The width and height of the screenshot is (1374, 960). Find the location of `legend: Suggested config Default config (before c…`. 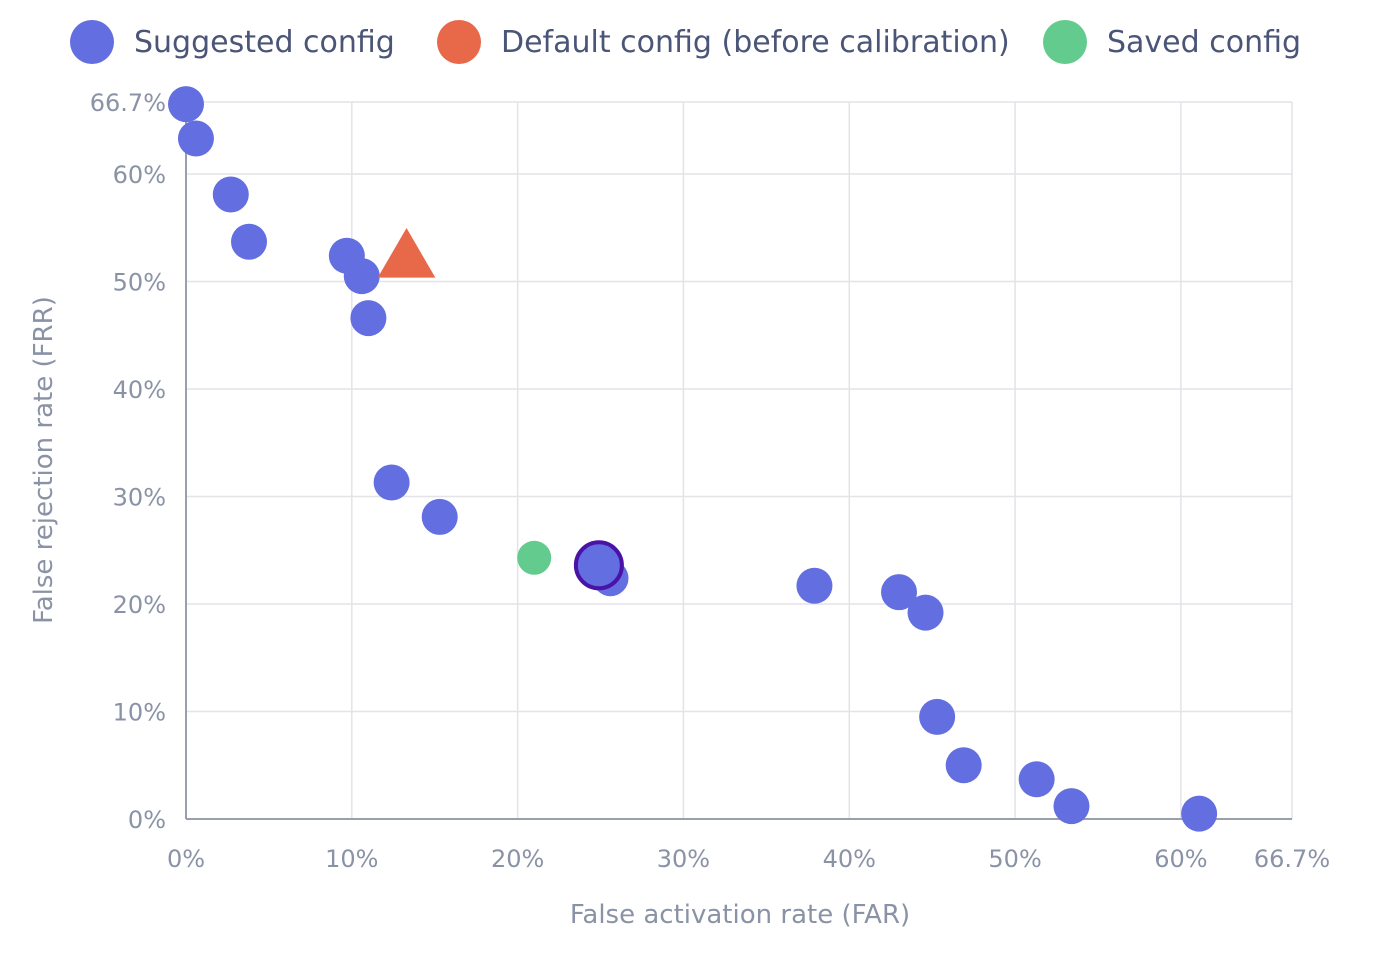

legend: Suggested config Default config (before c… is located at coordinates (685, 42).